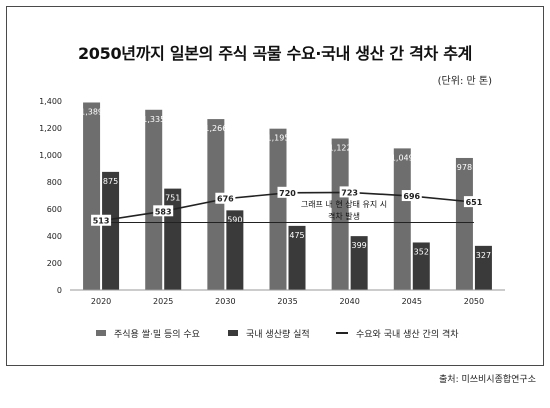 The width and height of the screenshot is (550, 408). Describe the element at coordinates (233, 333) in the screenshot. I see `legend-swatch-production` at that location.